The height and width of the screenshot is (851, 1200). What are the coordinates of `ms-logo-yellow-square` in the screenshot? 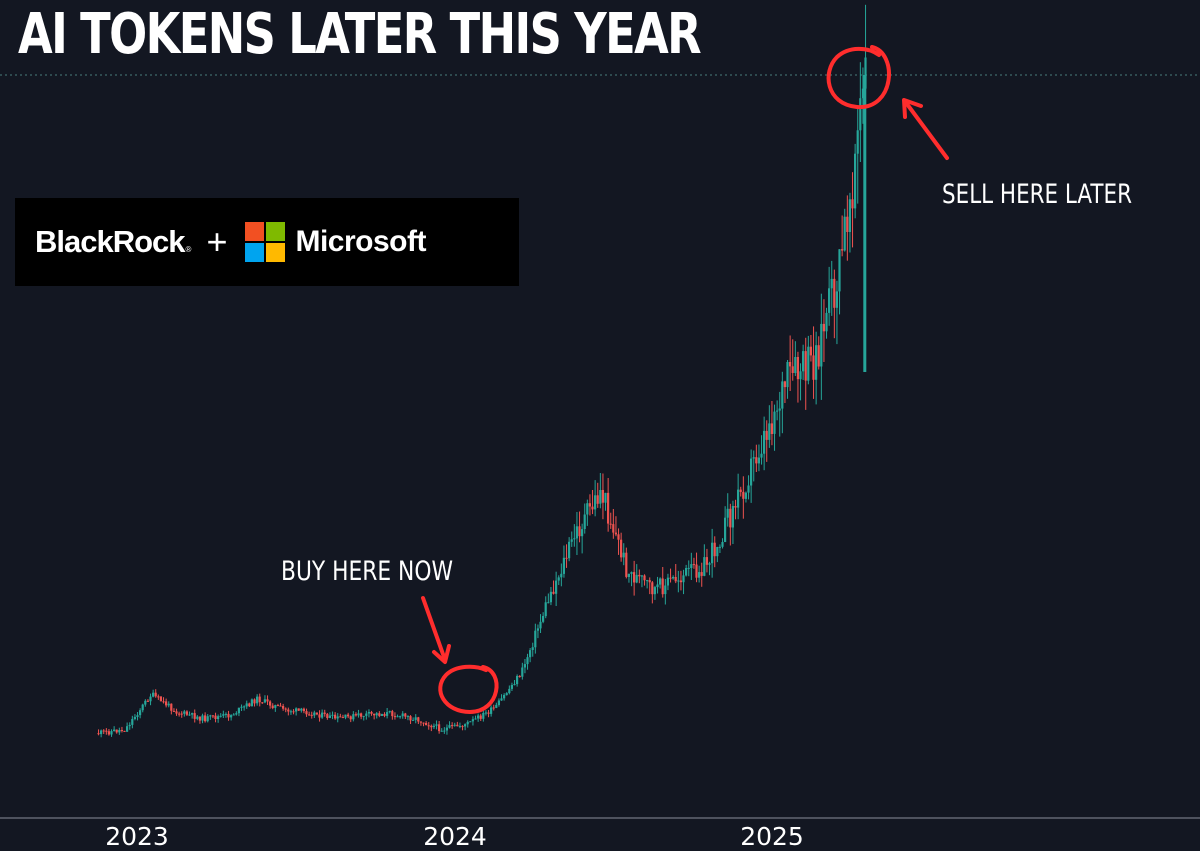 It's located at (276, 252).